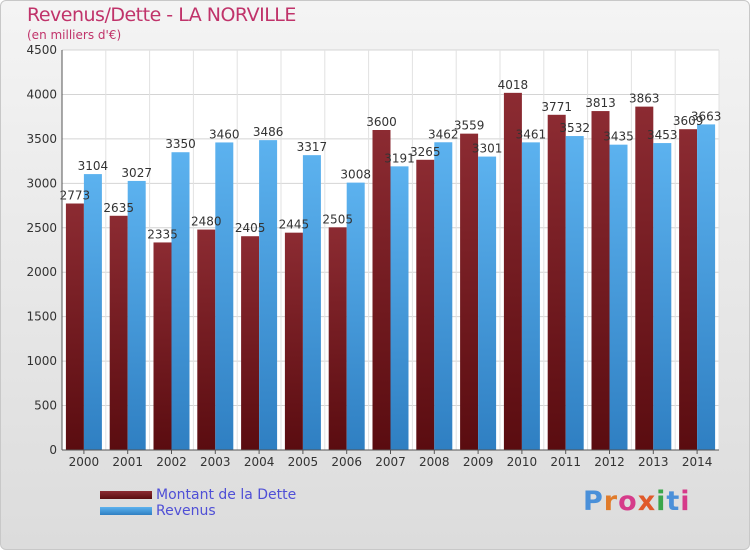 Image resolution: width=750 pixels, height=550 pixels. I want to click on data-label-revenue: 3104, so click(93, 166).